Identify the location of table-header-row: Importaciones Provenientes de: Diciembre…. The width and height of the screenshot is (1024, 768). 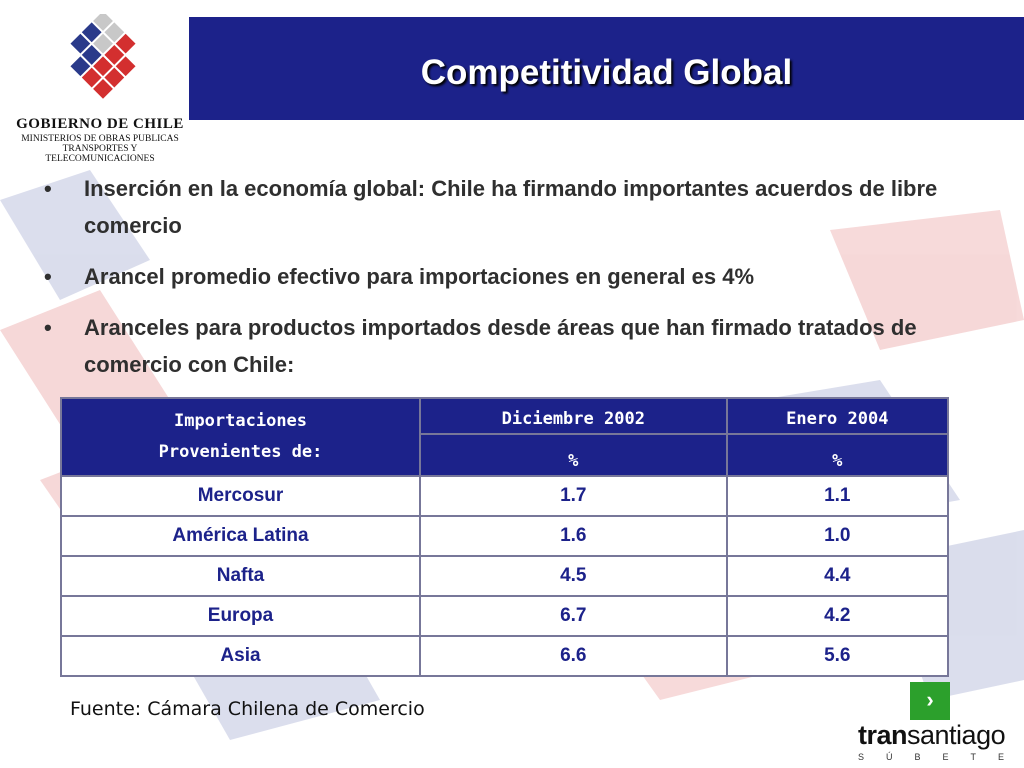
(505, 437).